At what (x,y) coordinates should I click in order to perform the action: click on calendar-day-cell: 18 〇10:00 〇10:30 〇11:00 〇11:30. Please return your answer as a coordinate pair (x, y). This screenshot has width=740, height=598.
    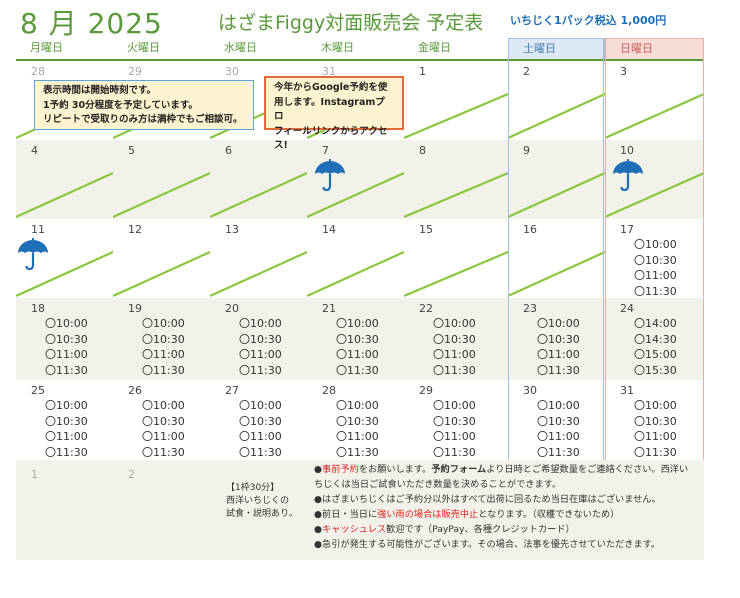
    Looking at the image, I should click on (64, 339).